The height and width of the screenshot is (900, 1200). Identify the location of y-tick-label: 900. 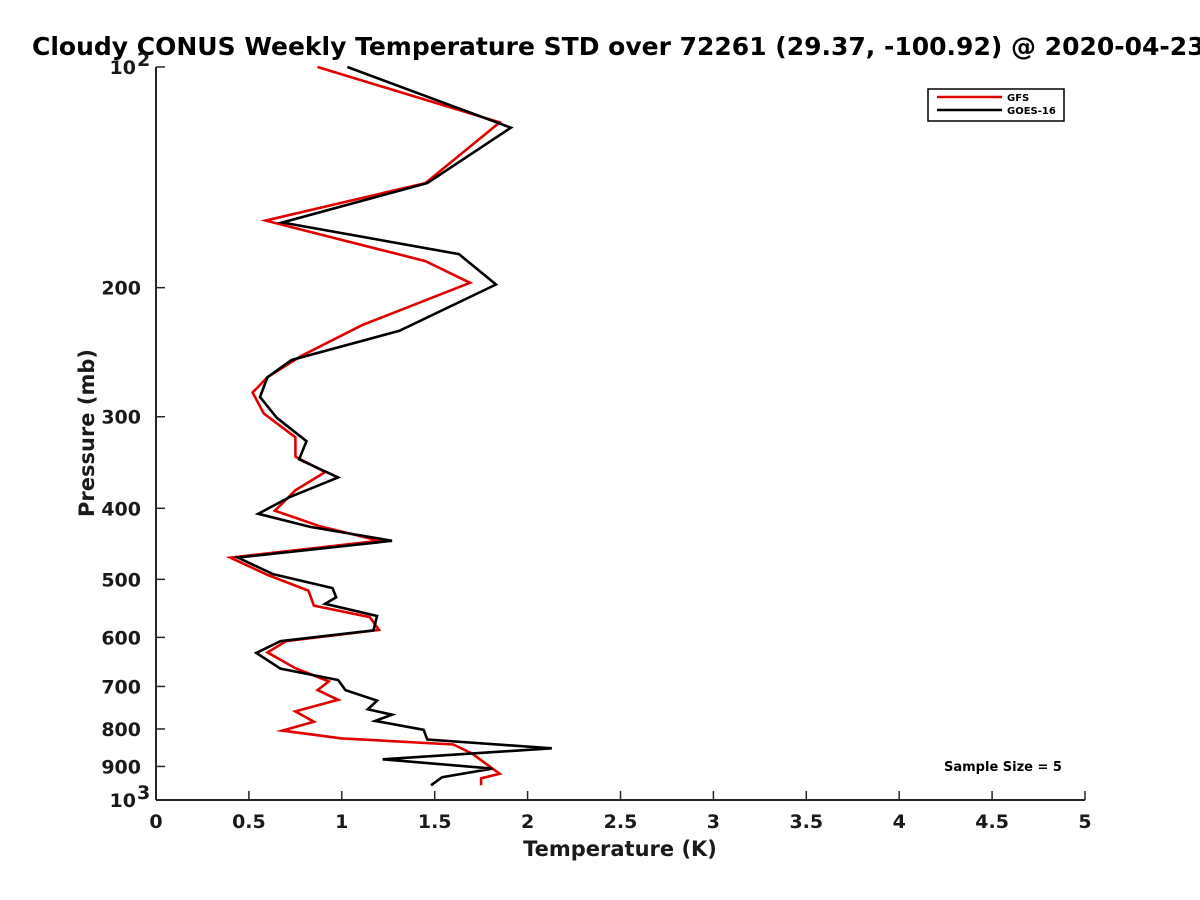
(121, 767).